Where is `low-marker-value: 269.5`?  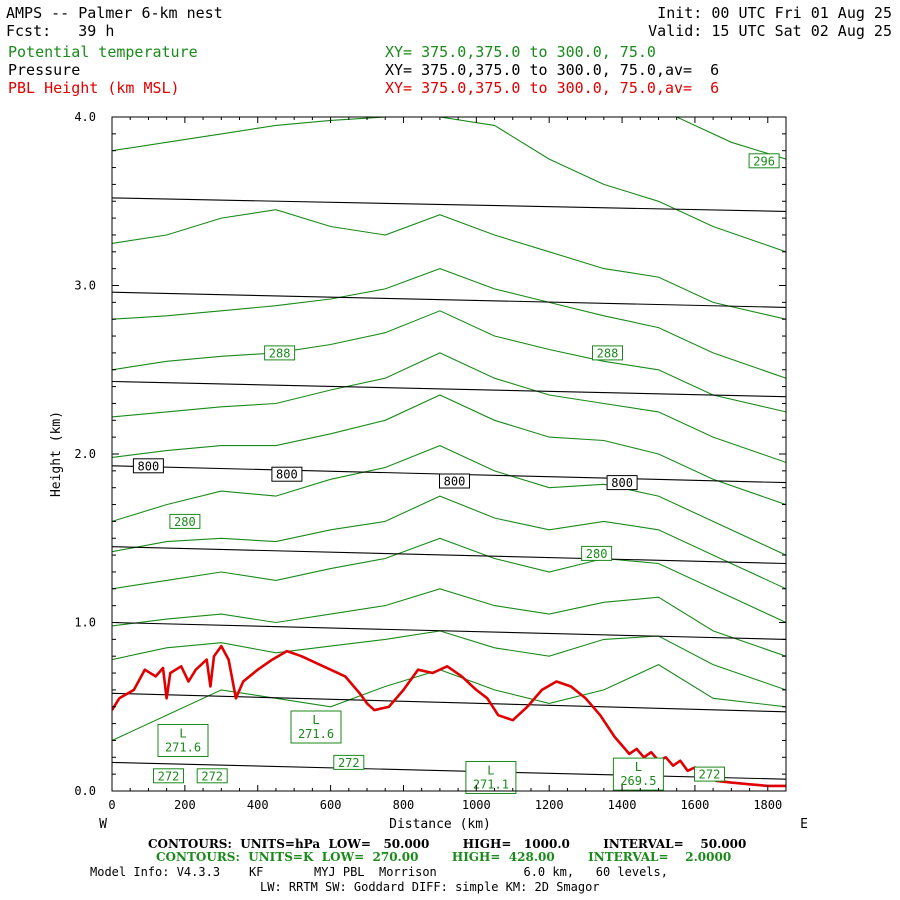
low-marker-value: 269.5 is located at coordinates (638, 781).